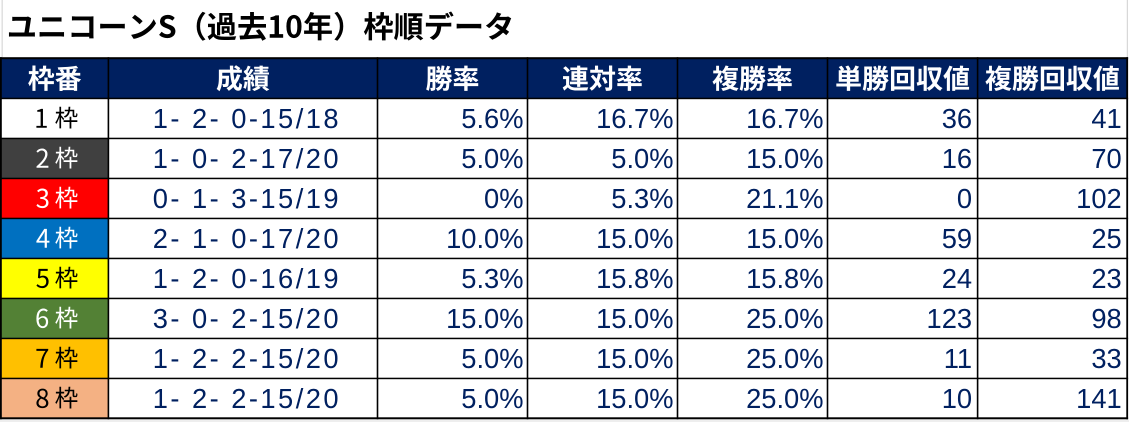 The width and height of the screenshot is (1129, 422). What do you see at coordinates (503, 198) in the screenshot?
I see `svg-text: 0%` at bounding box center [503, 198].